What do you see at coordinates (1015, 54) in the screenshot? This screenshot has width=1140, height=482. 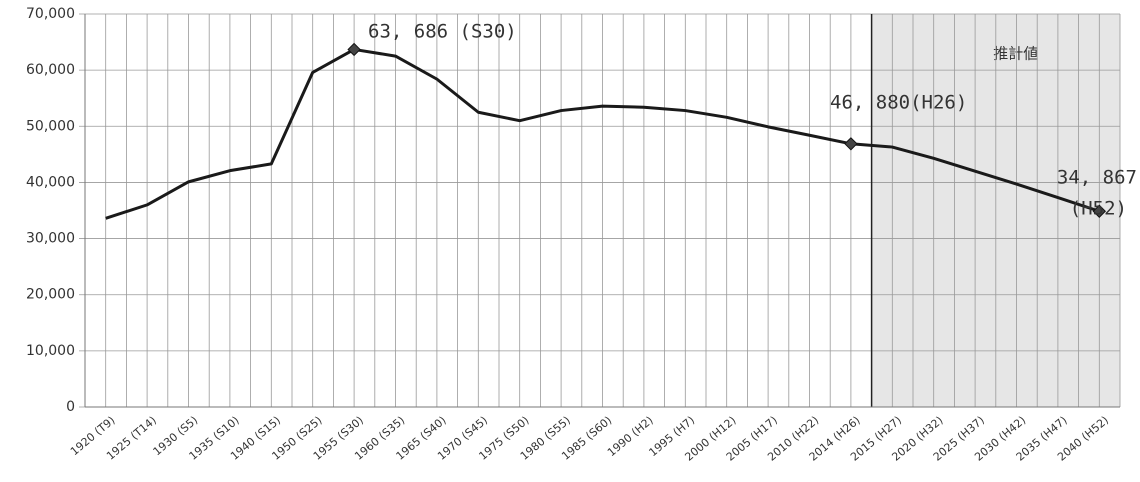 I see `projection-label: 推計値` at bounding box center [1015, 54].